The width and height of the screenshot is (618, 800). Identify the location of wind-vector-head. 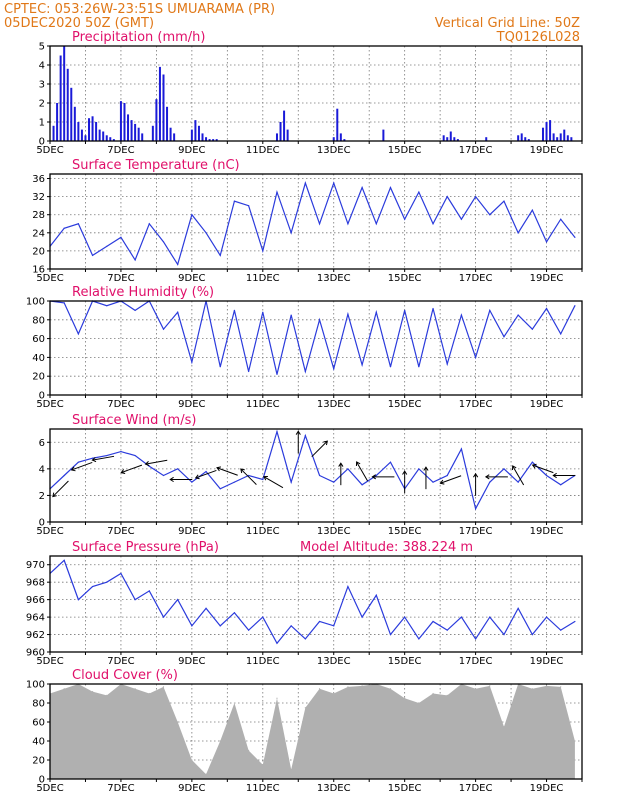
(487, 477).